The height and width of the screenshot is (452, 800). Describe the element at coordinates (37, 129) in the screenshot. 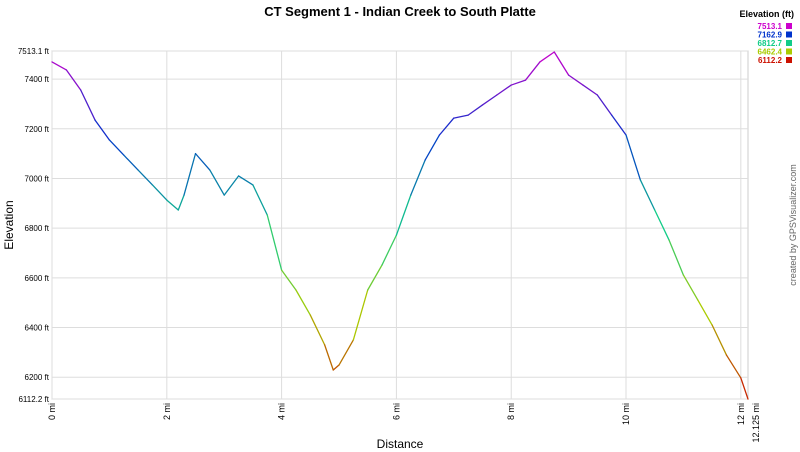

I see `y-tick-label: 7200 ft` at that location.